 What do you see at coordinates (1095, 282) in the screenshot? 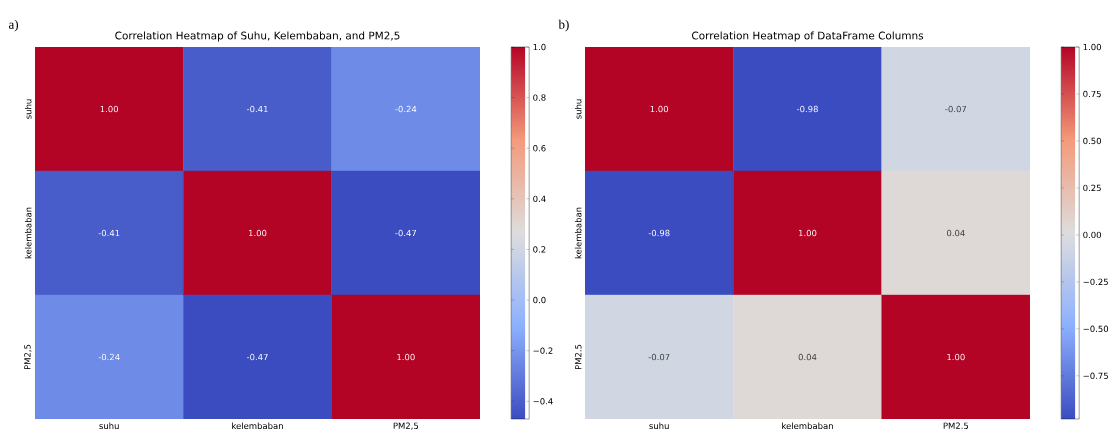
I see `color-bar-label: −0.25` at bounding box center [1095, 282].